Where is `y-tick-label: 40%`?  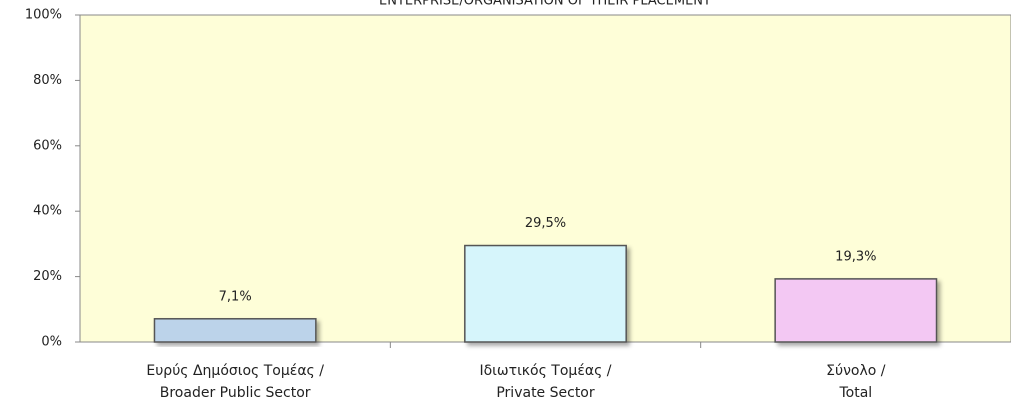 y-tick-label: 40% is located at coordinates (47, 211).